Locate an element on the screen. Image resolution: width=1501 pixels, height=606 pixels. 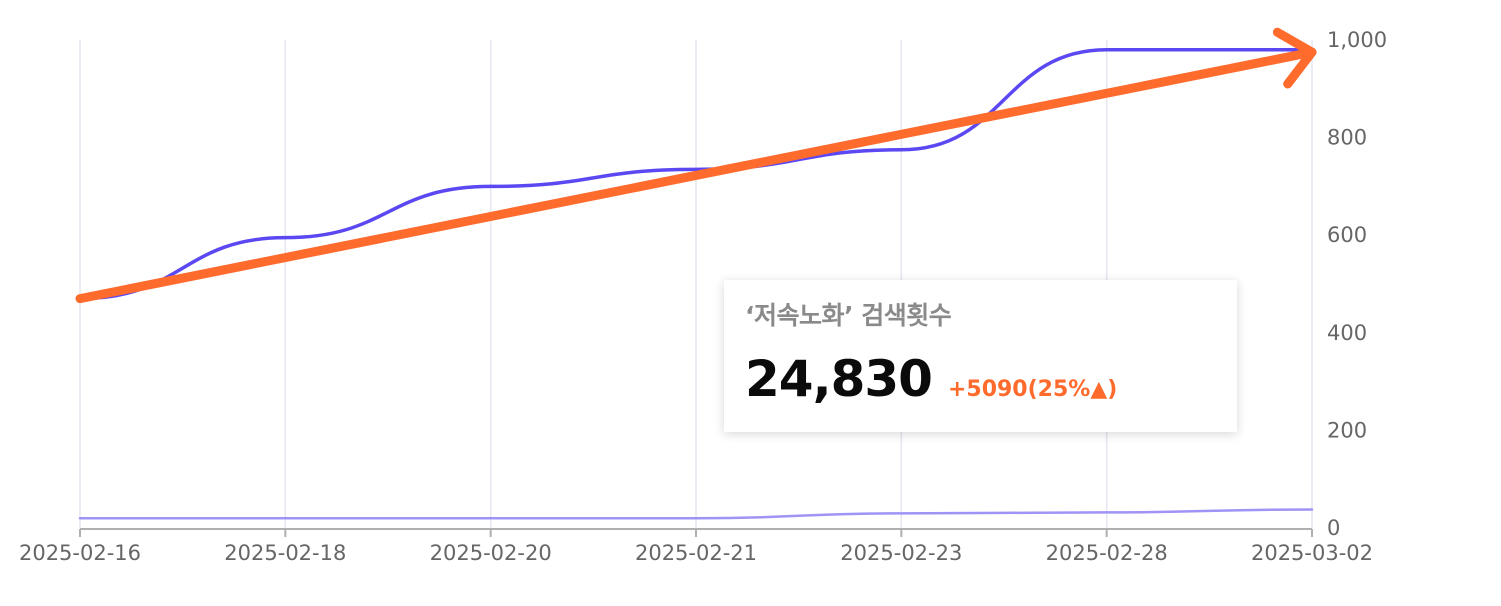
x-tick-label: 2025-02-23 is located at coordinates (901, 553).